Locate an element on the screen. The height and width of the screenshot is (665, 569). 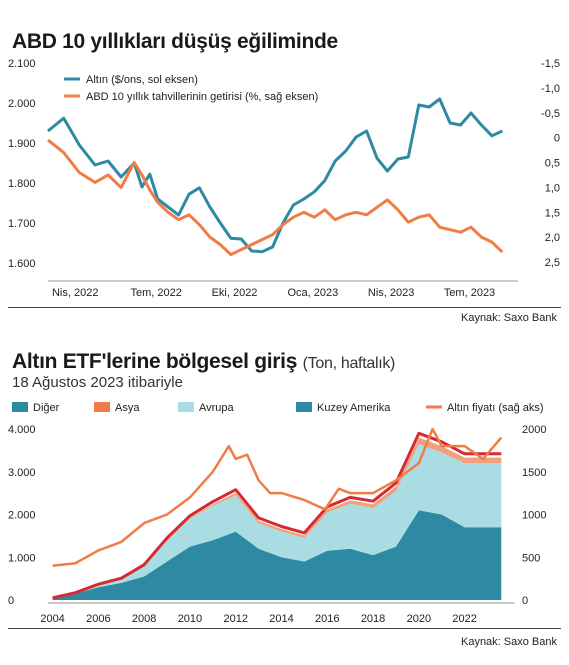
chart2-x-tick: 2008 is located at coordinates (144, 619).